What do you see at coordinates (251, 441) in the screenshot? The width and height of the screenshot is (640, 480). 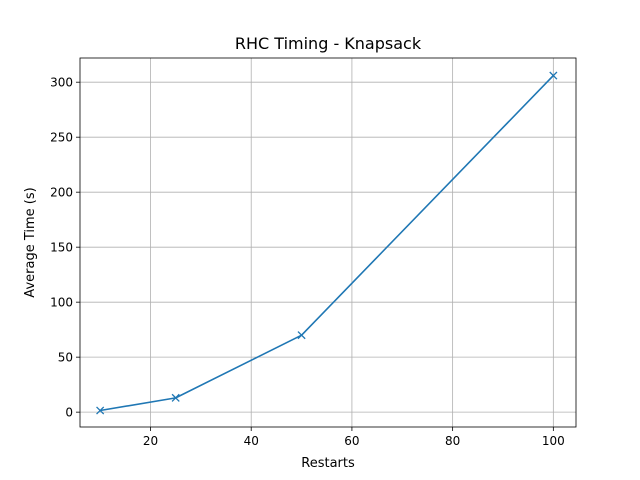 I see `x-tick-label: 40` at bounding box center [251, 441].